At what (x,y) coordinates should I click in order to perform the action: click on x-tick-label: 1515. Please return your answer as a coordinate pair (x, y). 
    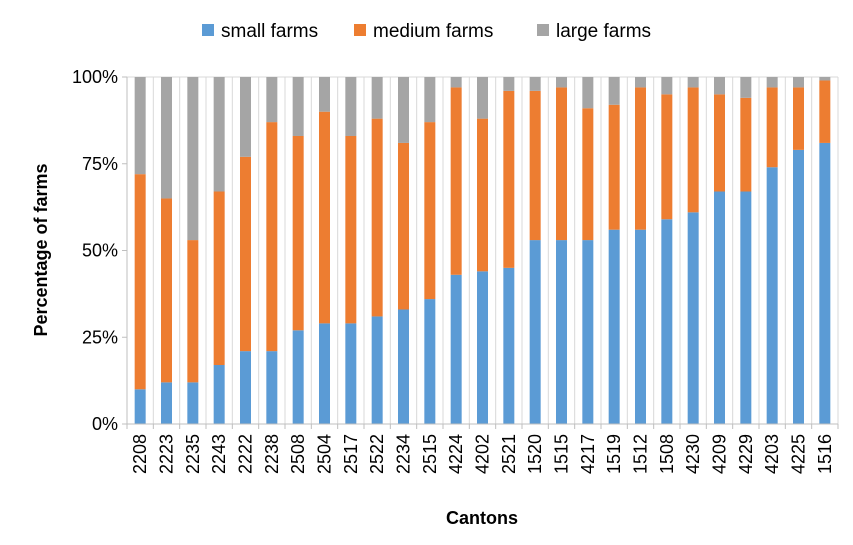
    Looking at the image, I should click on (562, 454).